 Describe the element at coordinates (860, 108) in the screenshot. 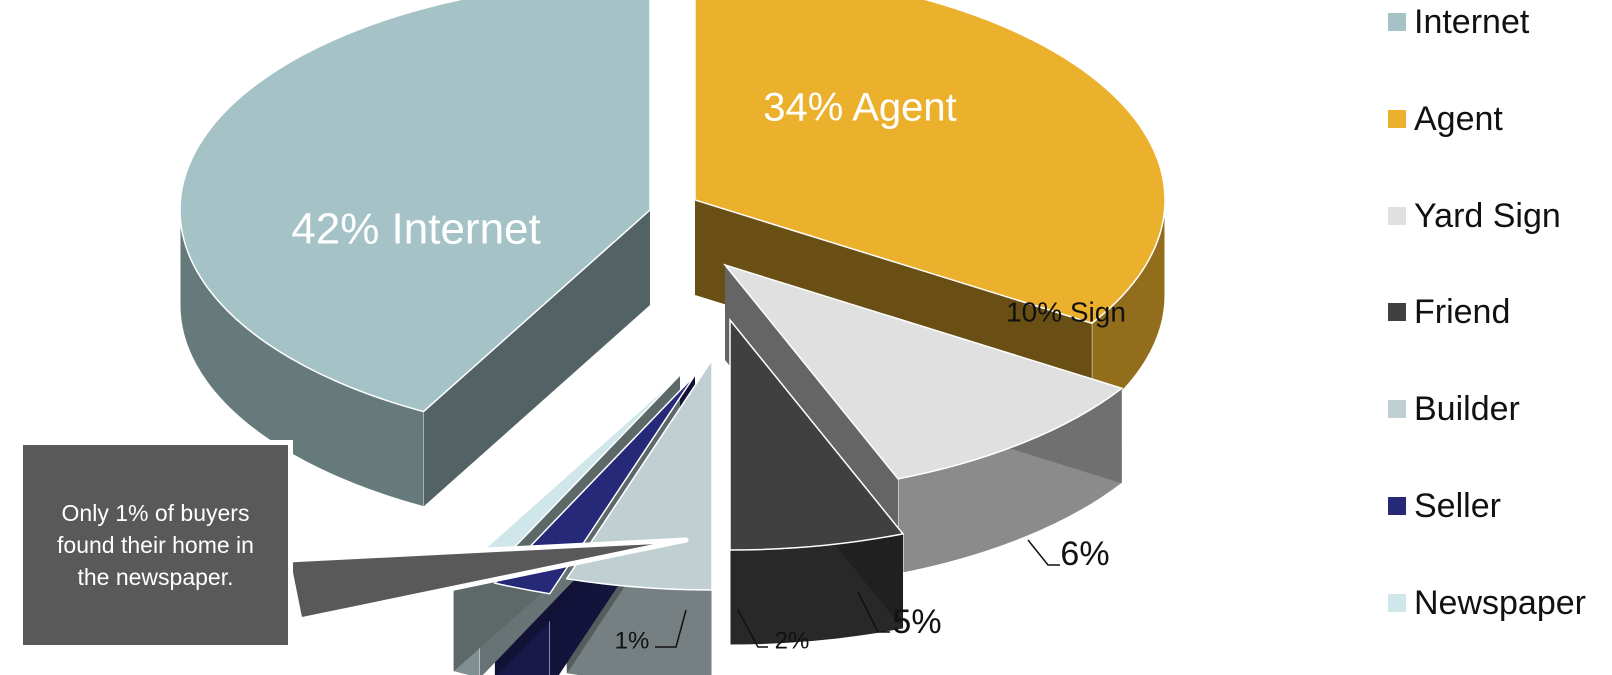

I see `data-label-agent: 34% Agent` at that location.